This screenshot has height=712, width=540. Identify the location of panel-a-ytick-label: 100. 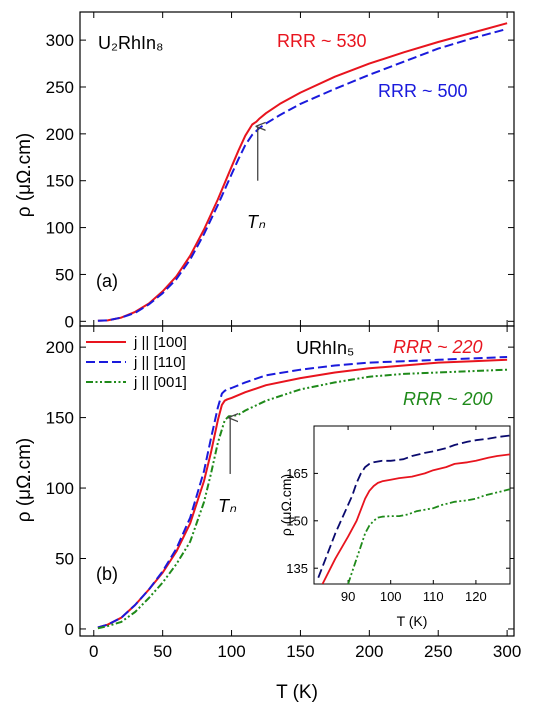
(60, 228).